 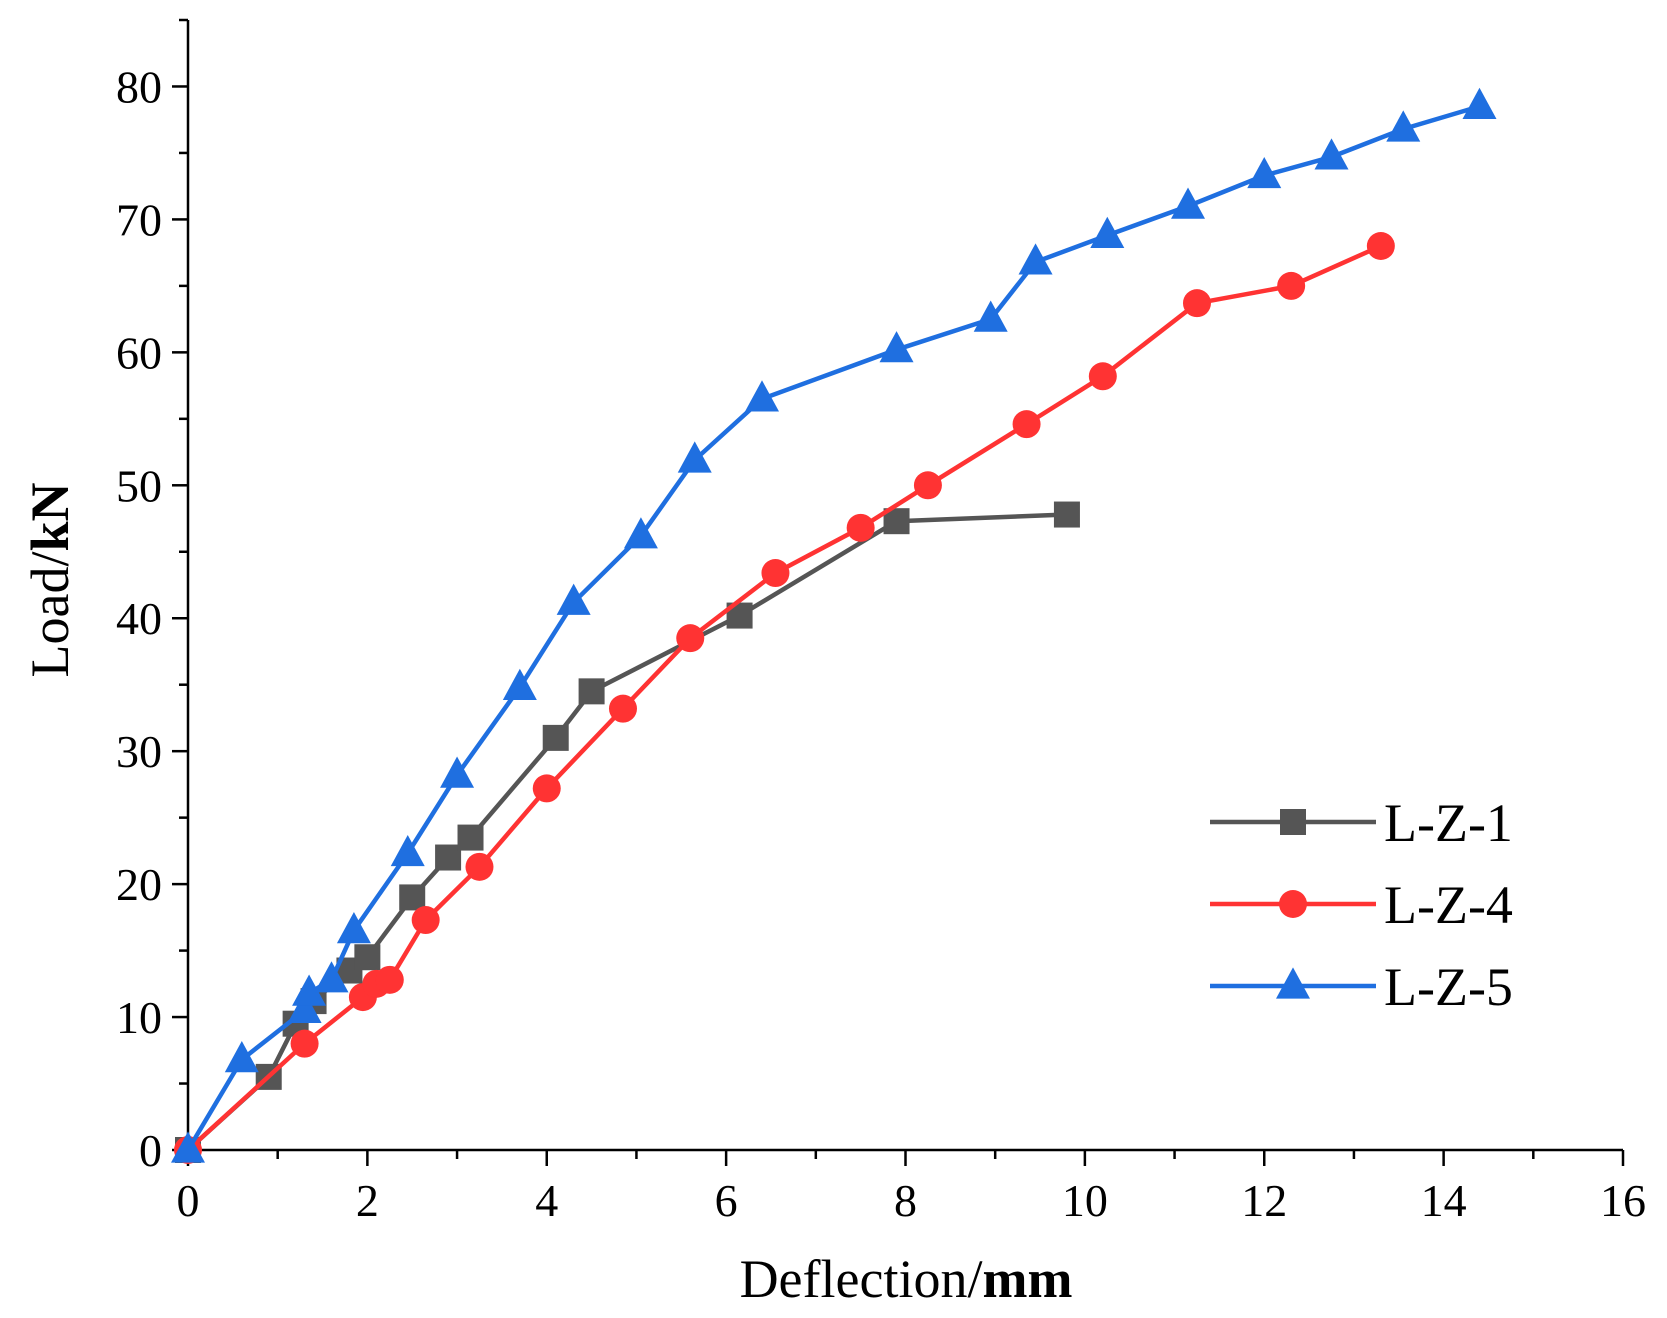 I want to click on x-tick-label: 8, so click(x=905, y=1200).